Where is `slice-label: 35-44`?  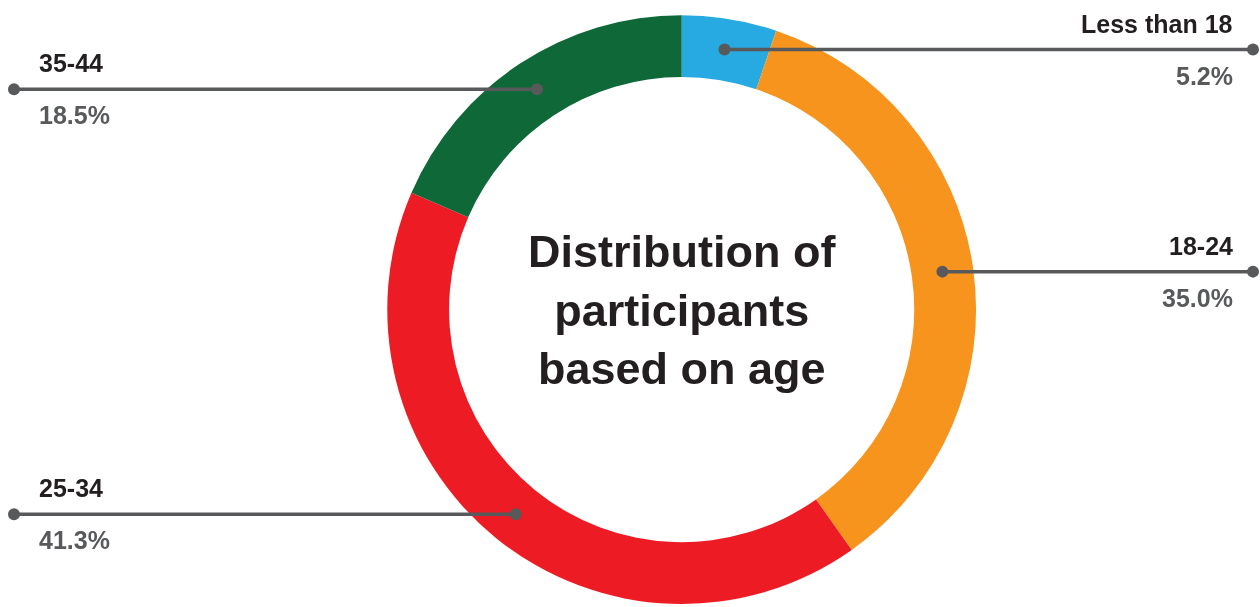 slice-label: 35-44 is located at coordinates (71, 63).